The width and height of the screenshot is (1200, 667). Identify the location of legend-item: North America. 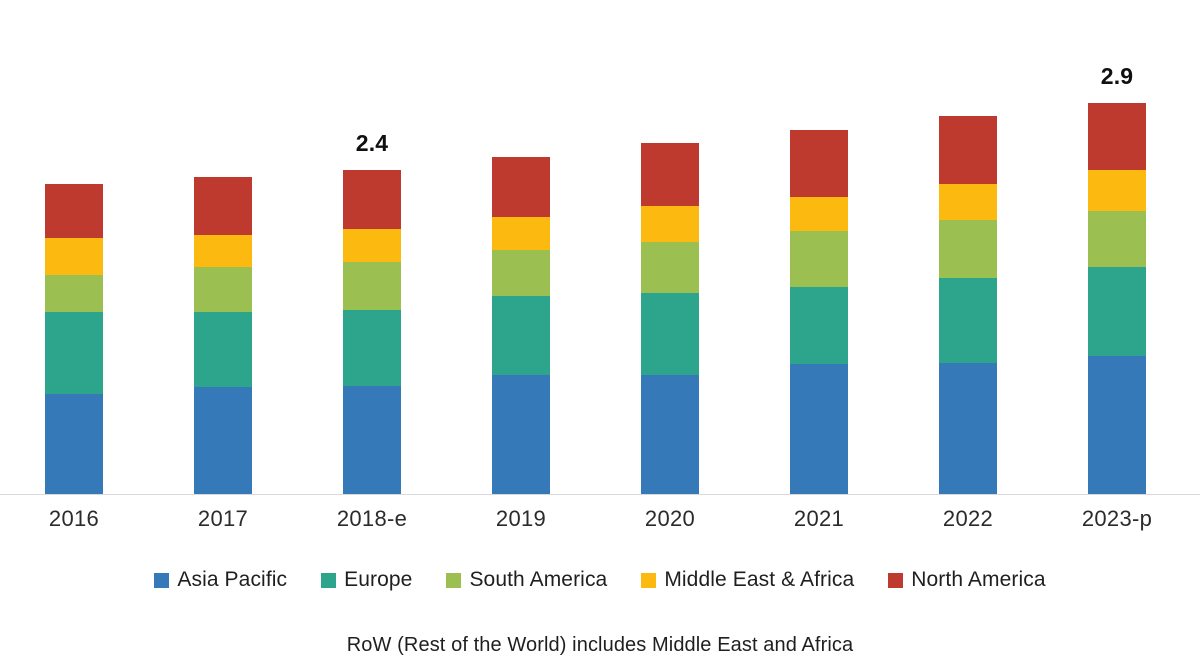
(967, 580).